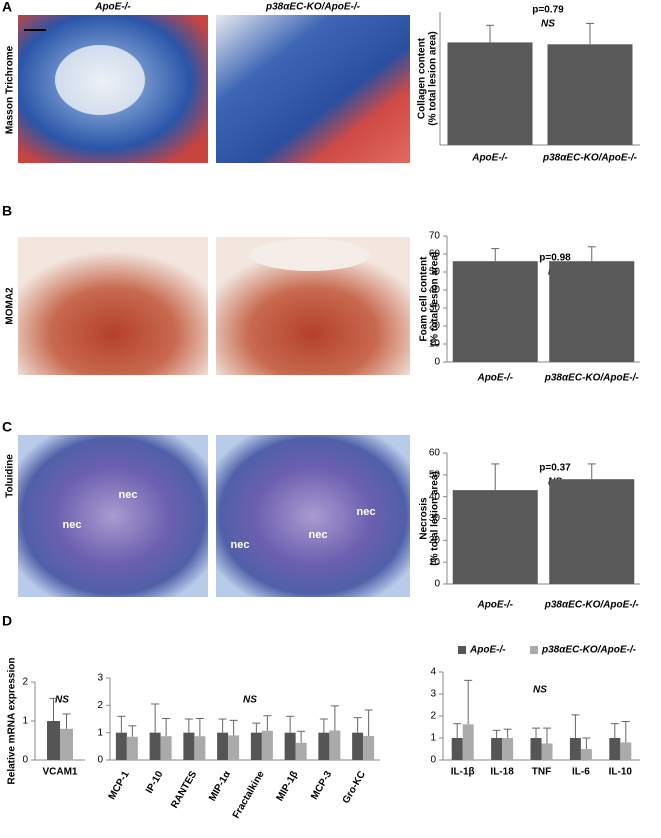  What do you see at coordinates (249, 795) in the screenshot?
I see `x-tick-label: Fractalkine` at bounding box center [249, 795].